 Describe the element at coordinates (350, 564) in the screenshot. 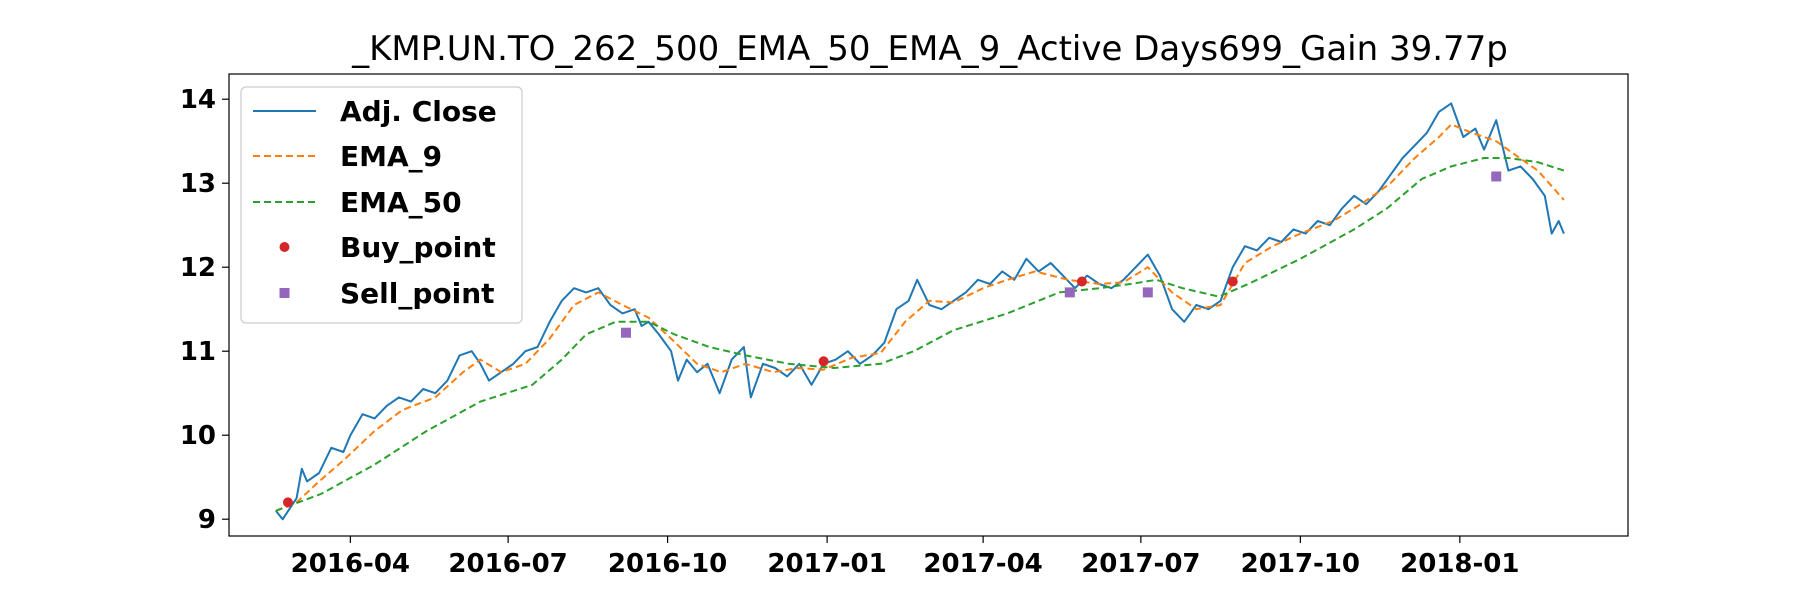

I see `x-tick-label: 2016-04` at that location.